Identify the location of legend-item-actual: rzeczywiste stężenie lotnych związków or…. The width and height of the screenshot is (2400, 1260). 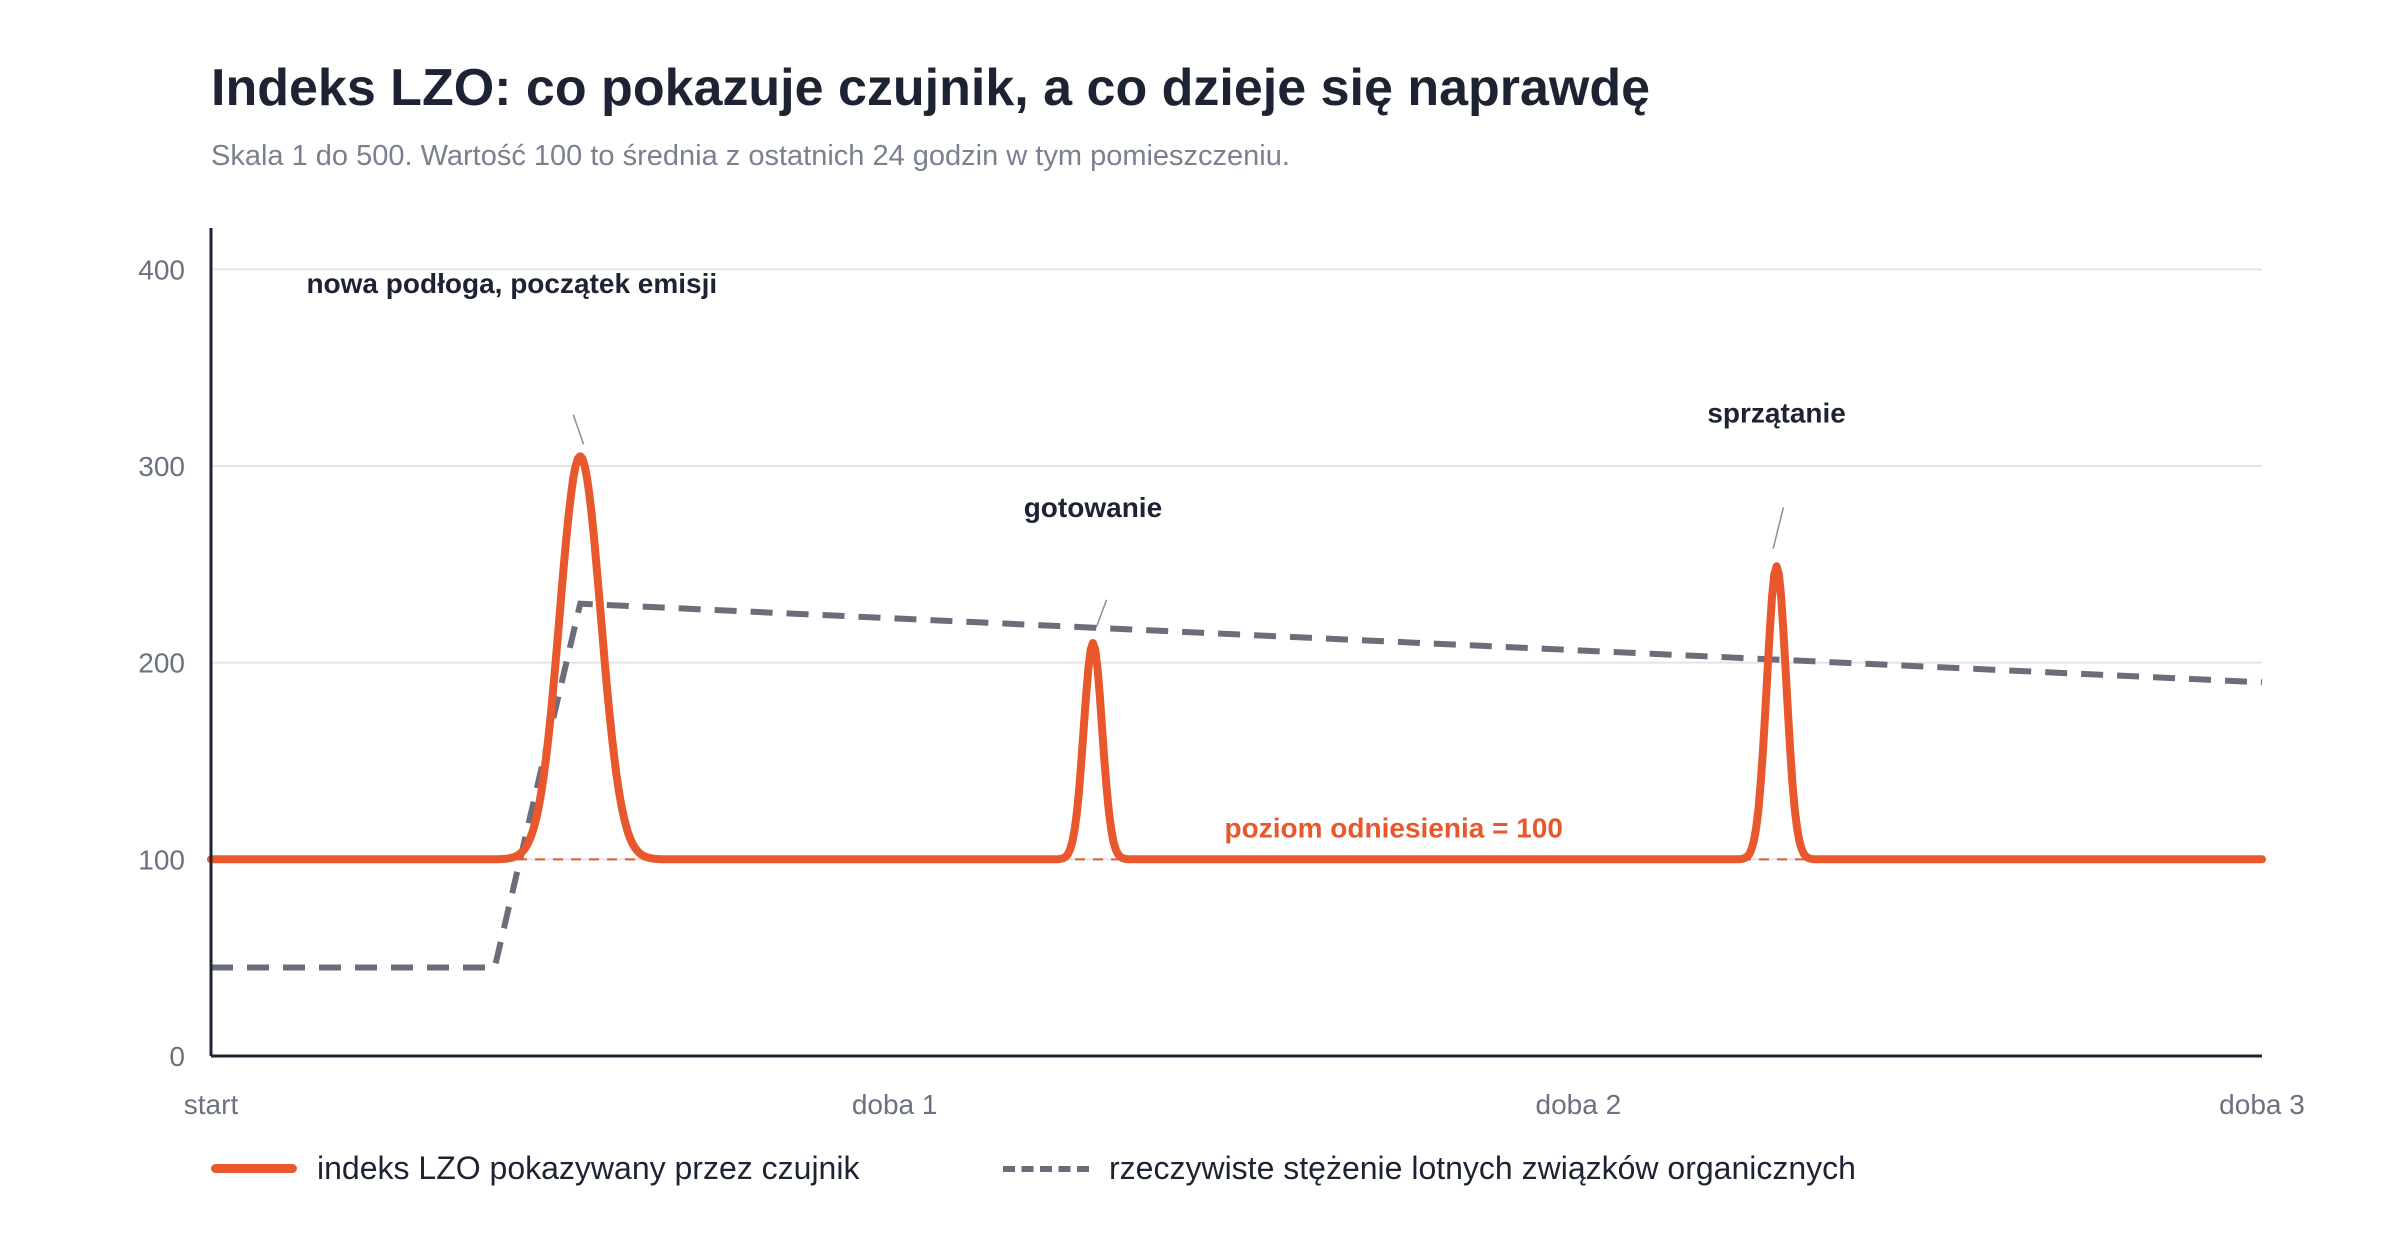
(1429, 1168).